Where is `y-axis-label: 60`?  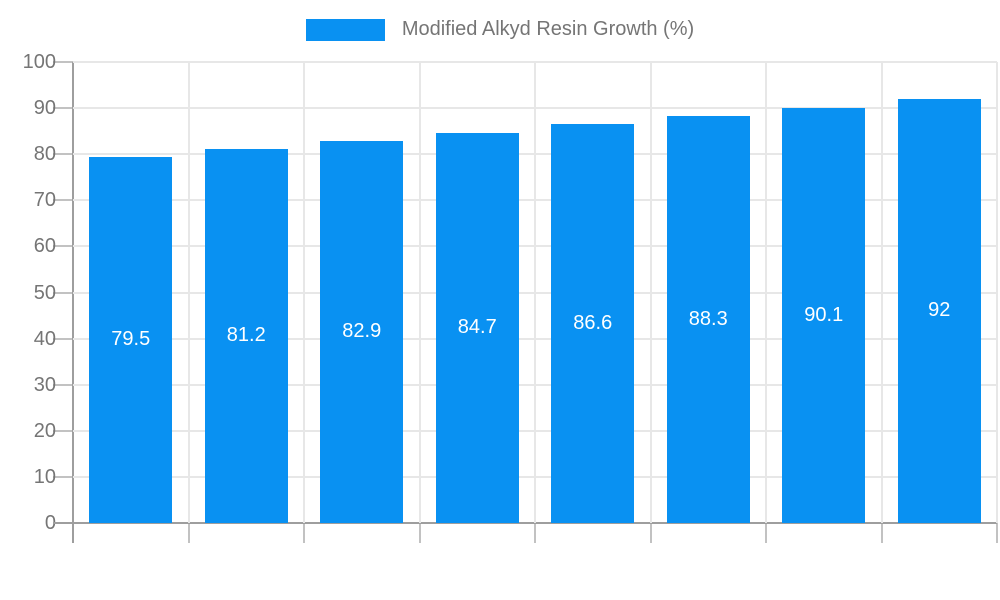 y-axis-label: 60 is located at coordinates (44, 246).